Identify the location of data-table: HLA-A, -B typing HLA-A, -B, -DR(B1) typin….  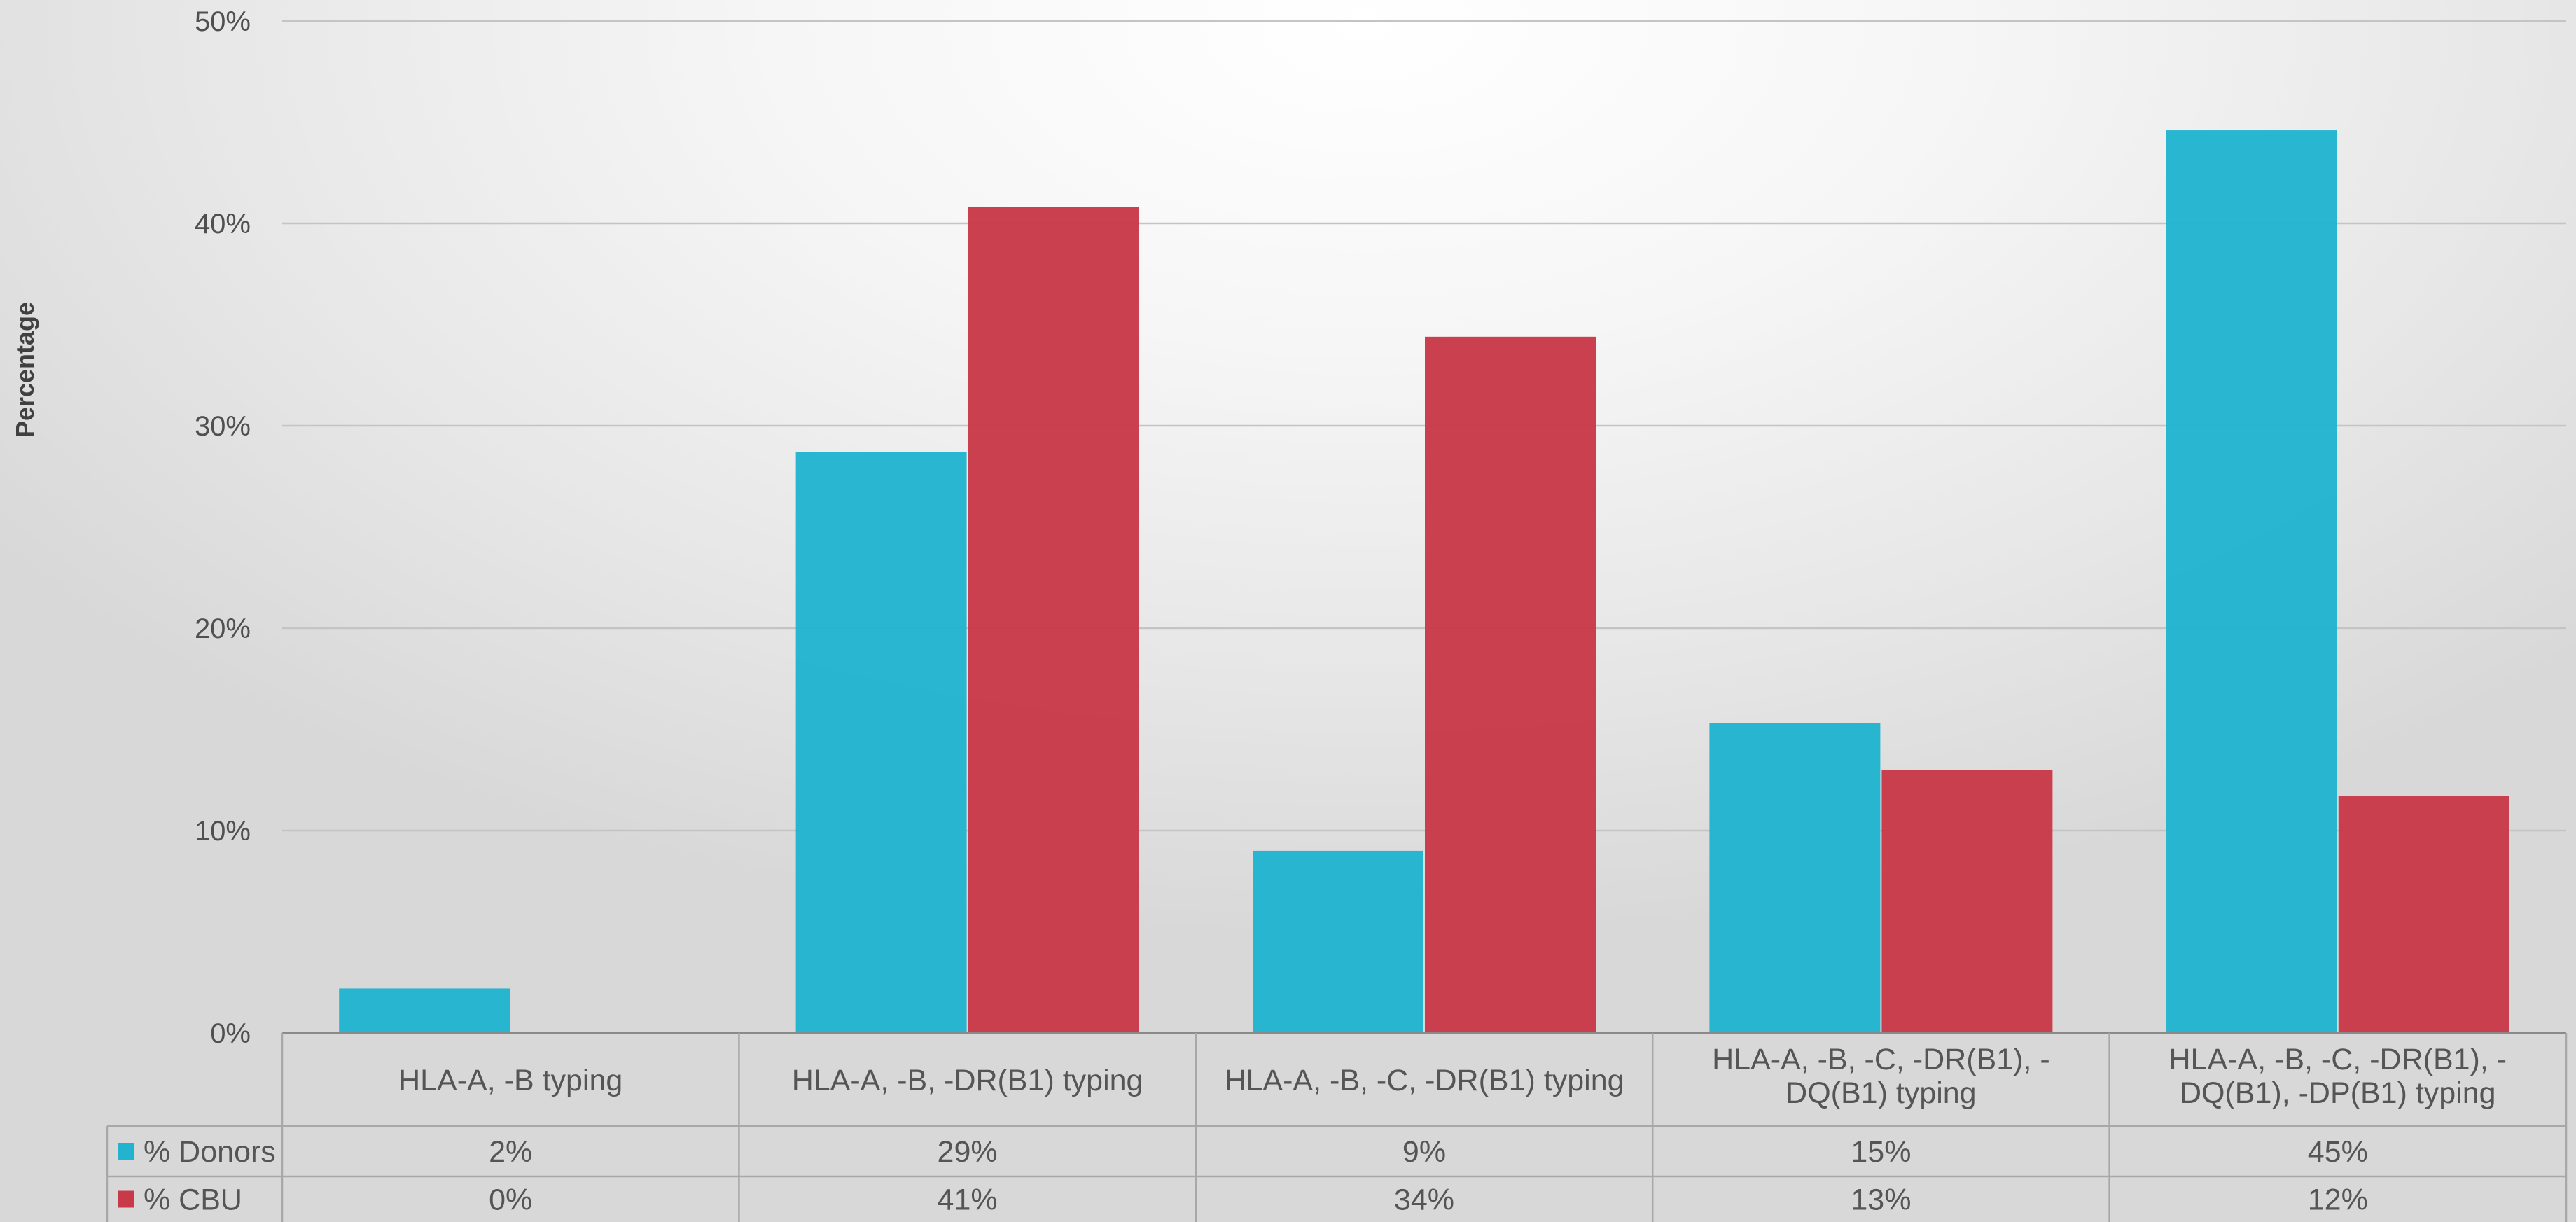
(1336, 1127).